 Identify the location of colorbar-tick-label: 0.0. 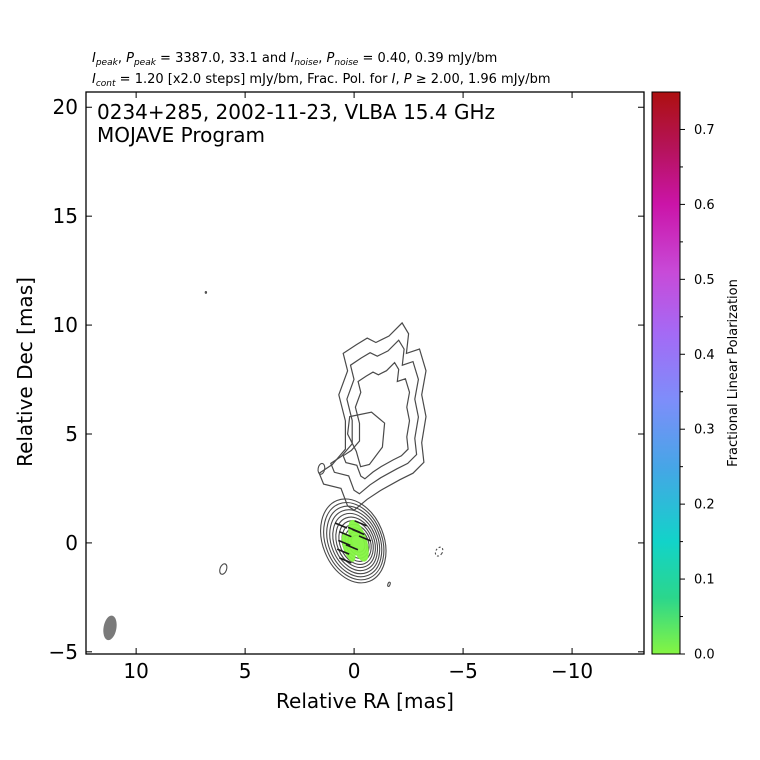
(704, 655).